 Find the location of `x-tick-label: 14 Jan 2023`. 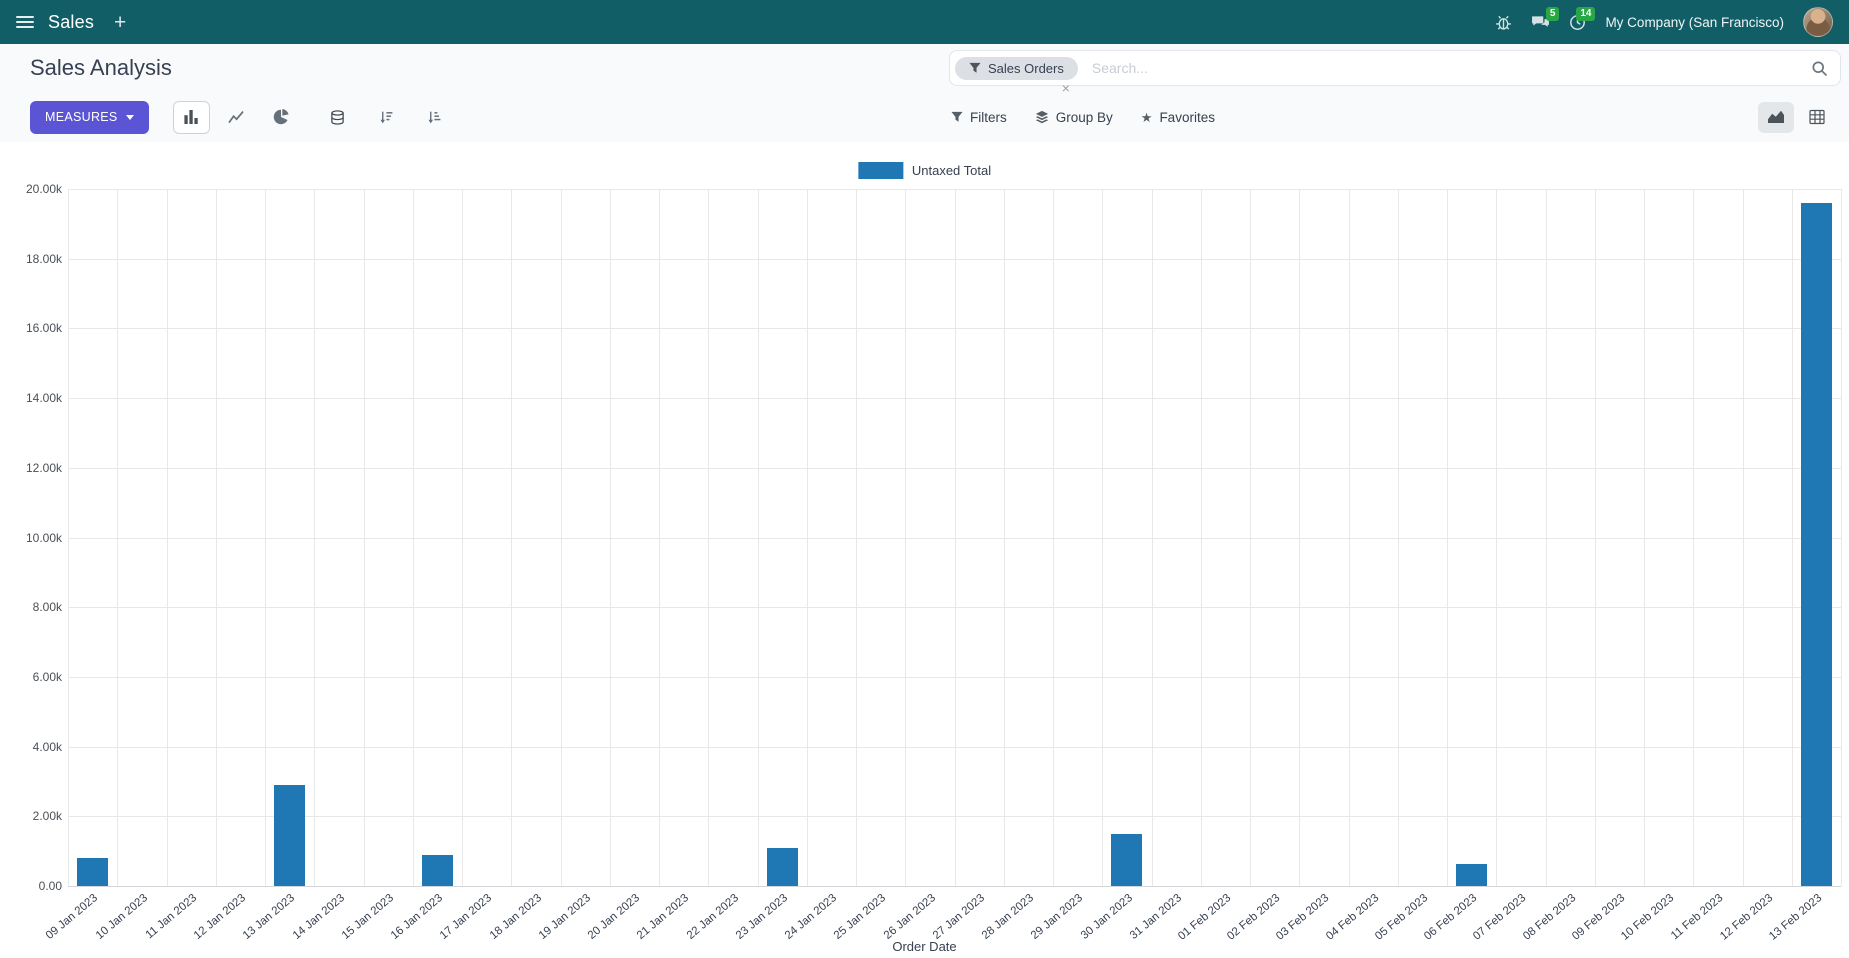

x-tick-label: 14 Jan 2023 is located at coordinates (318, 917).